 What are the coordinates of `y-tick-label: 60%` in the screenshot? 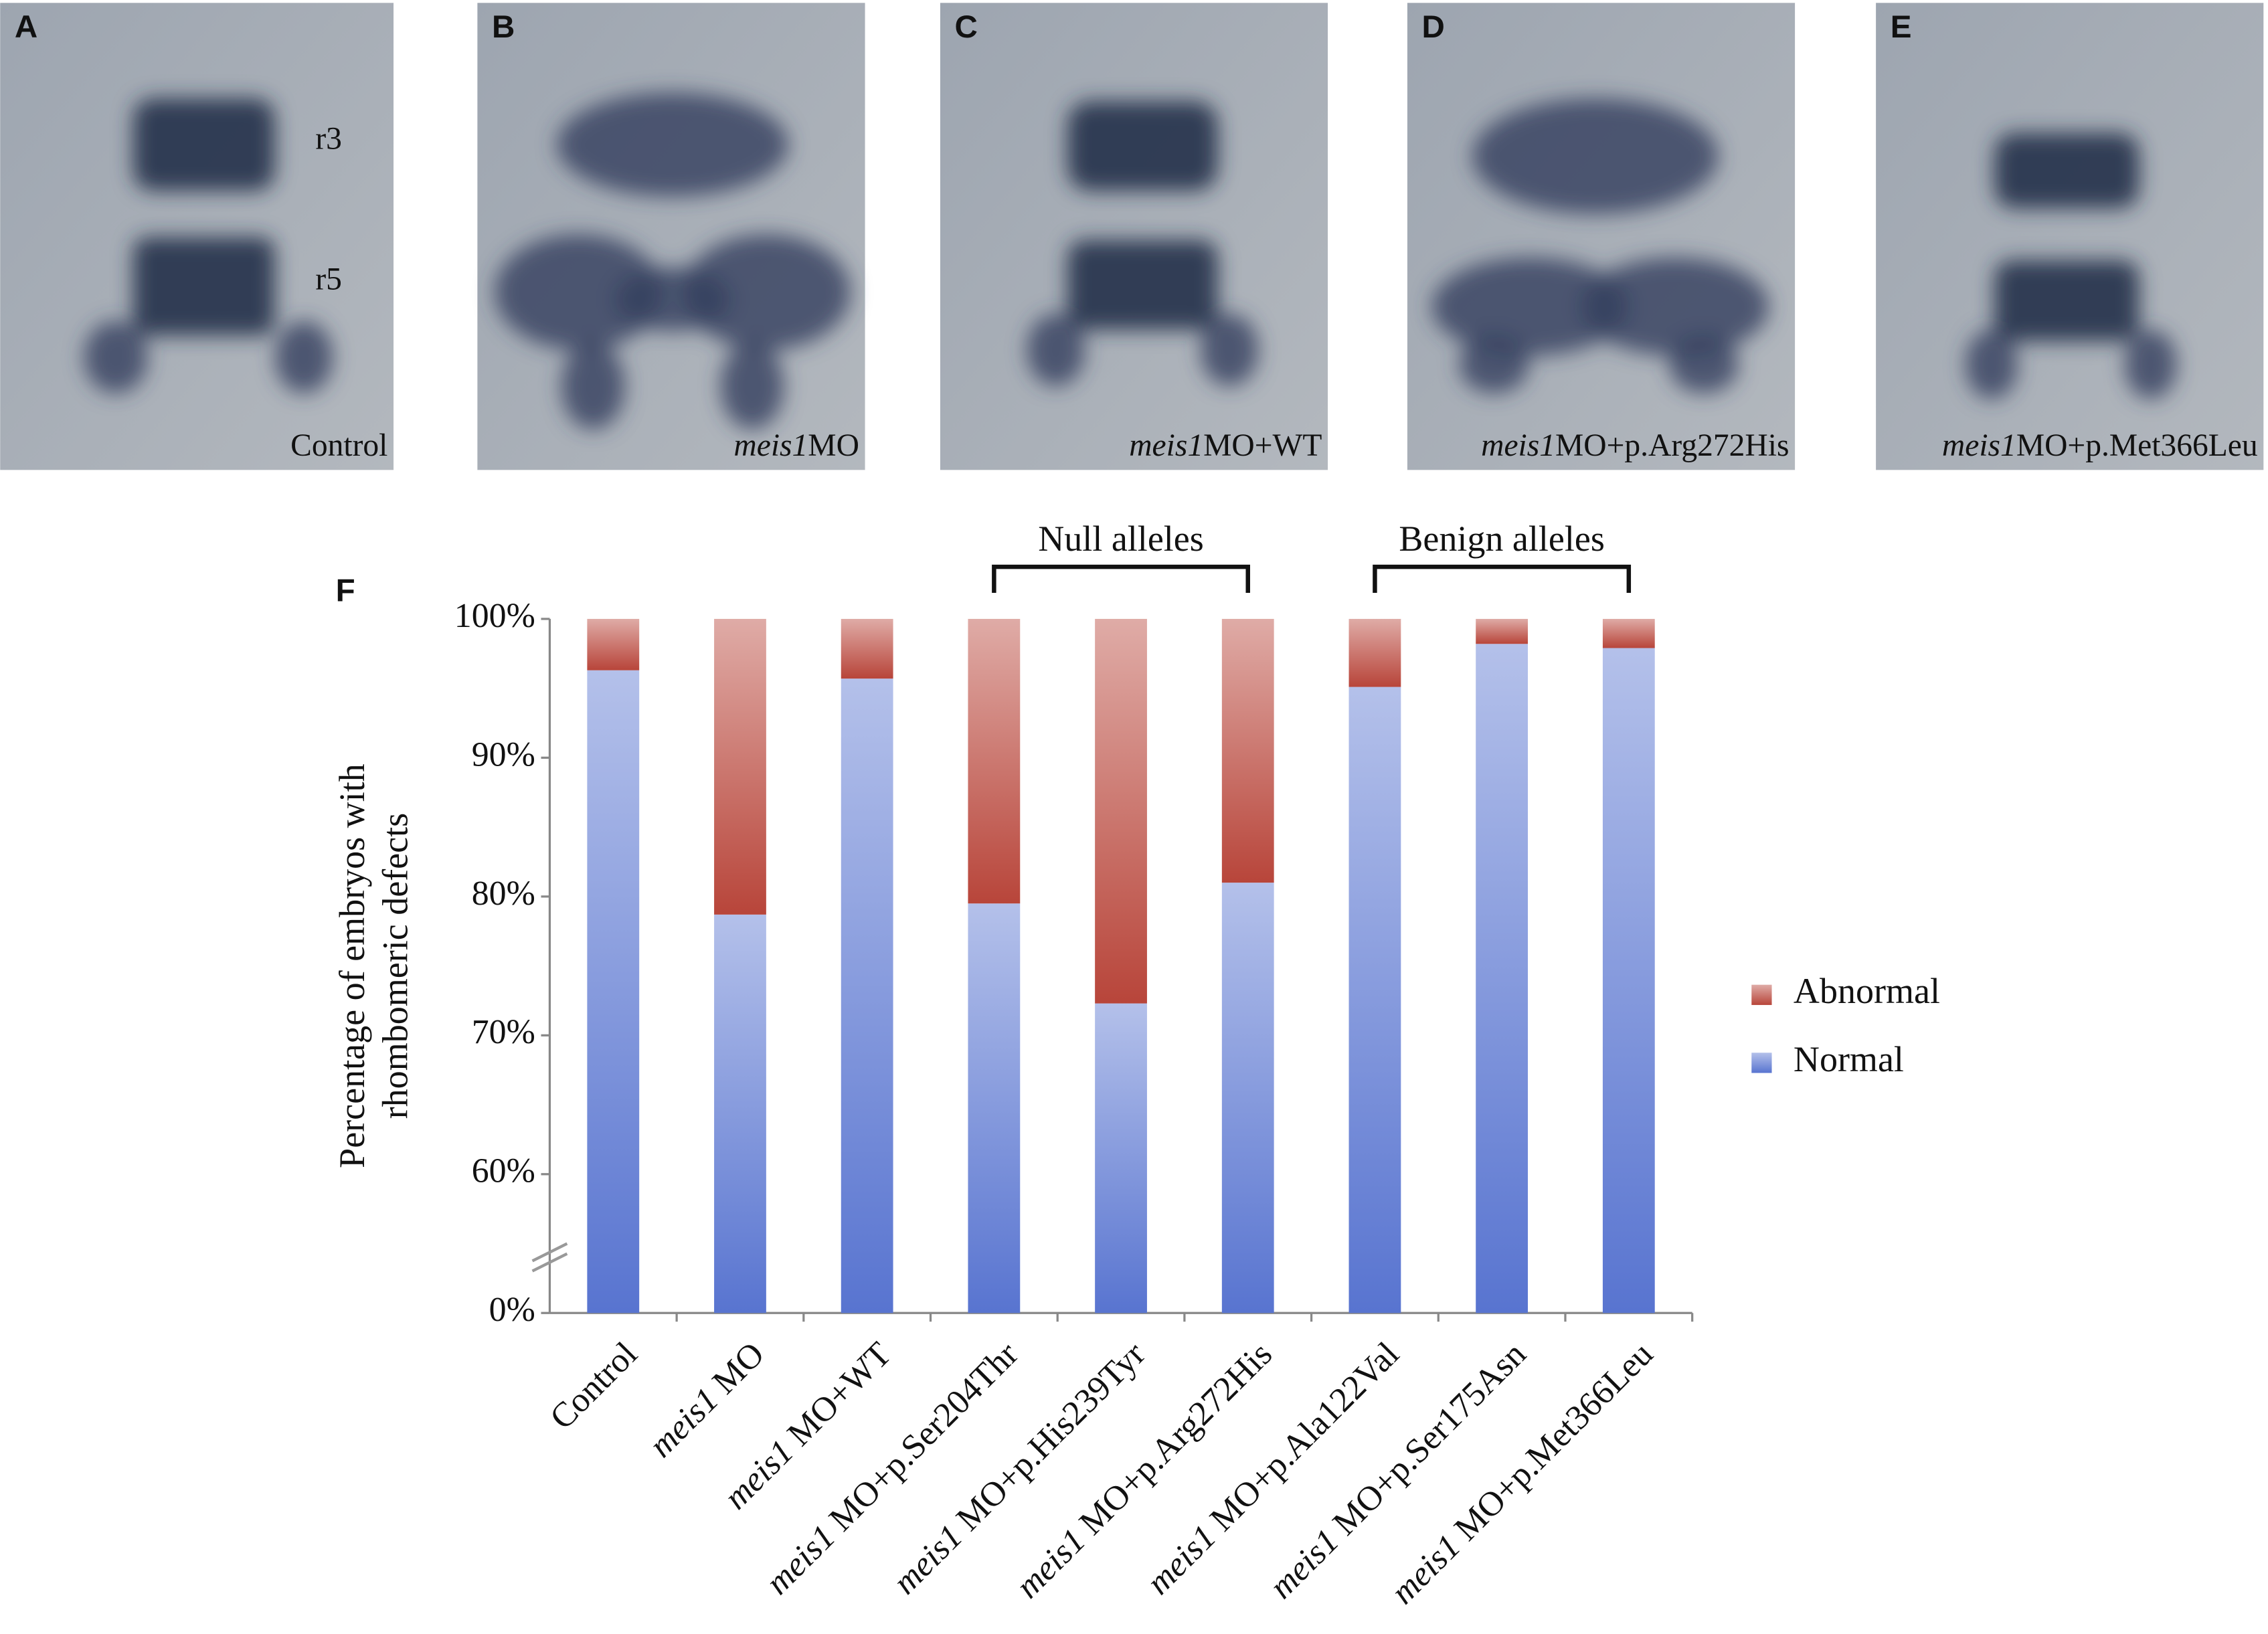 It's located at (503, 1171).